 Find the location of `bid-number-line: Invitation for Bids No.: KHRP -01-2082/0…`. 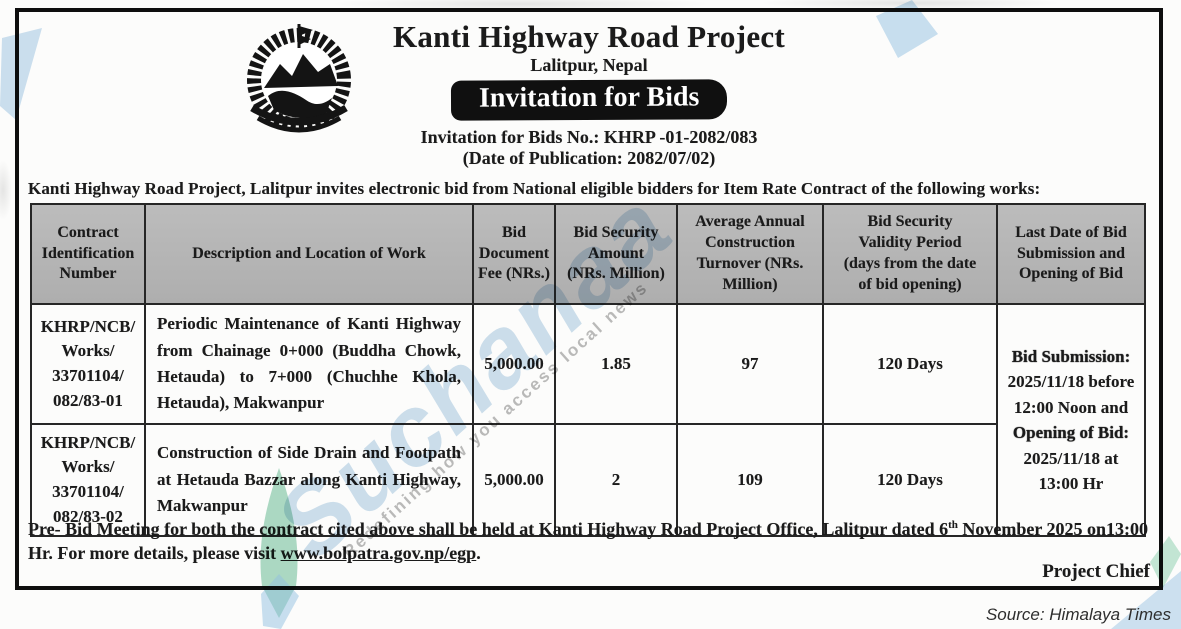

bid-number-line: Invitation for Bids No.: KHRP -01-2082/0… is located at coordinates (589, 136).